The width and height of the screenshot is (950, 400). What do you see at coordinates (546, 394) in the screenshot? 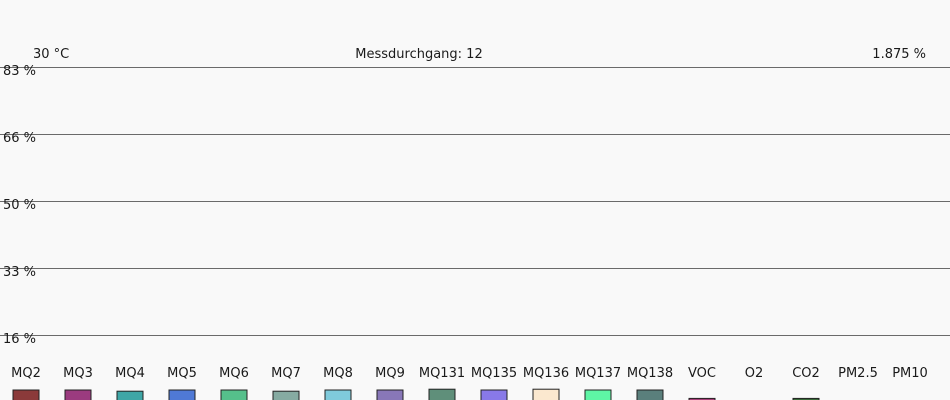
I see `bar-mq136` at bounding box center [546, 394].